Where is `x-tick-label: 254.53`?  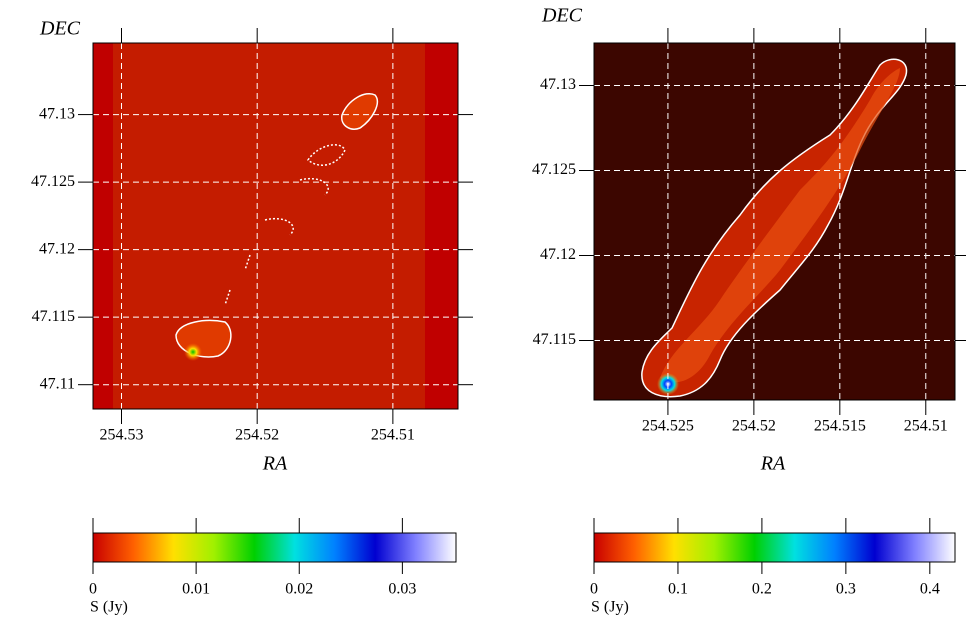 x-tick-label: 254.53 is located at coordinates (121, 435).